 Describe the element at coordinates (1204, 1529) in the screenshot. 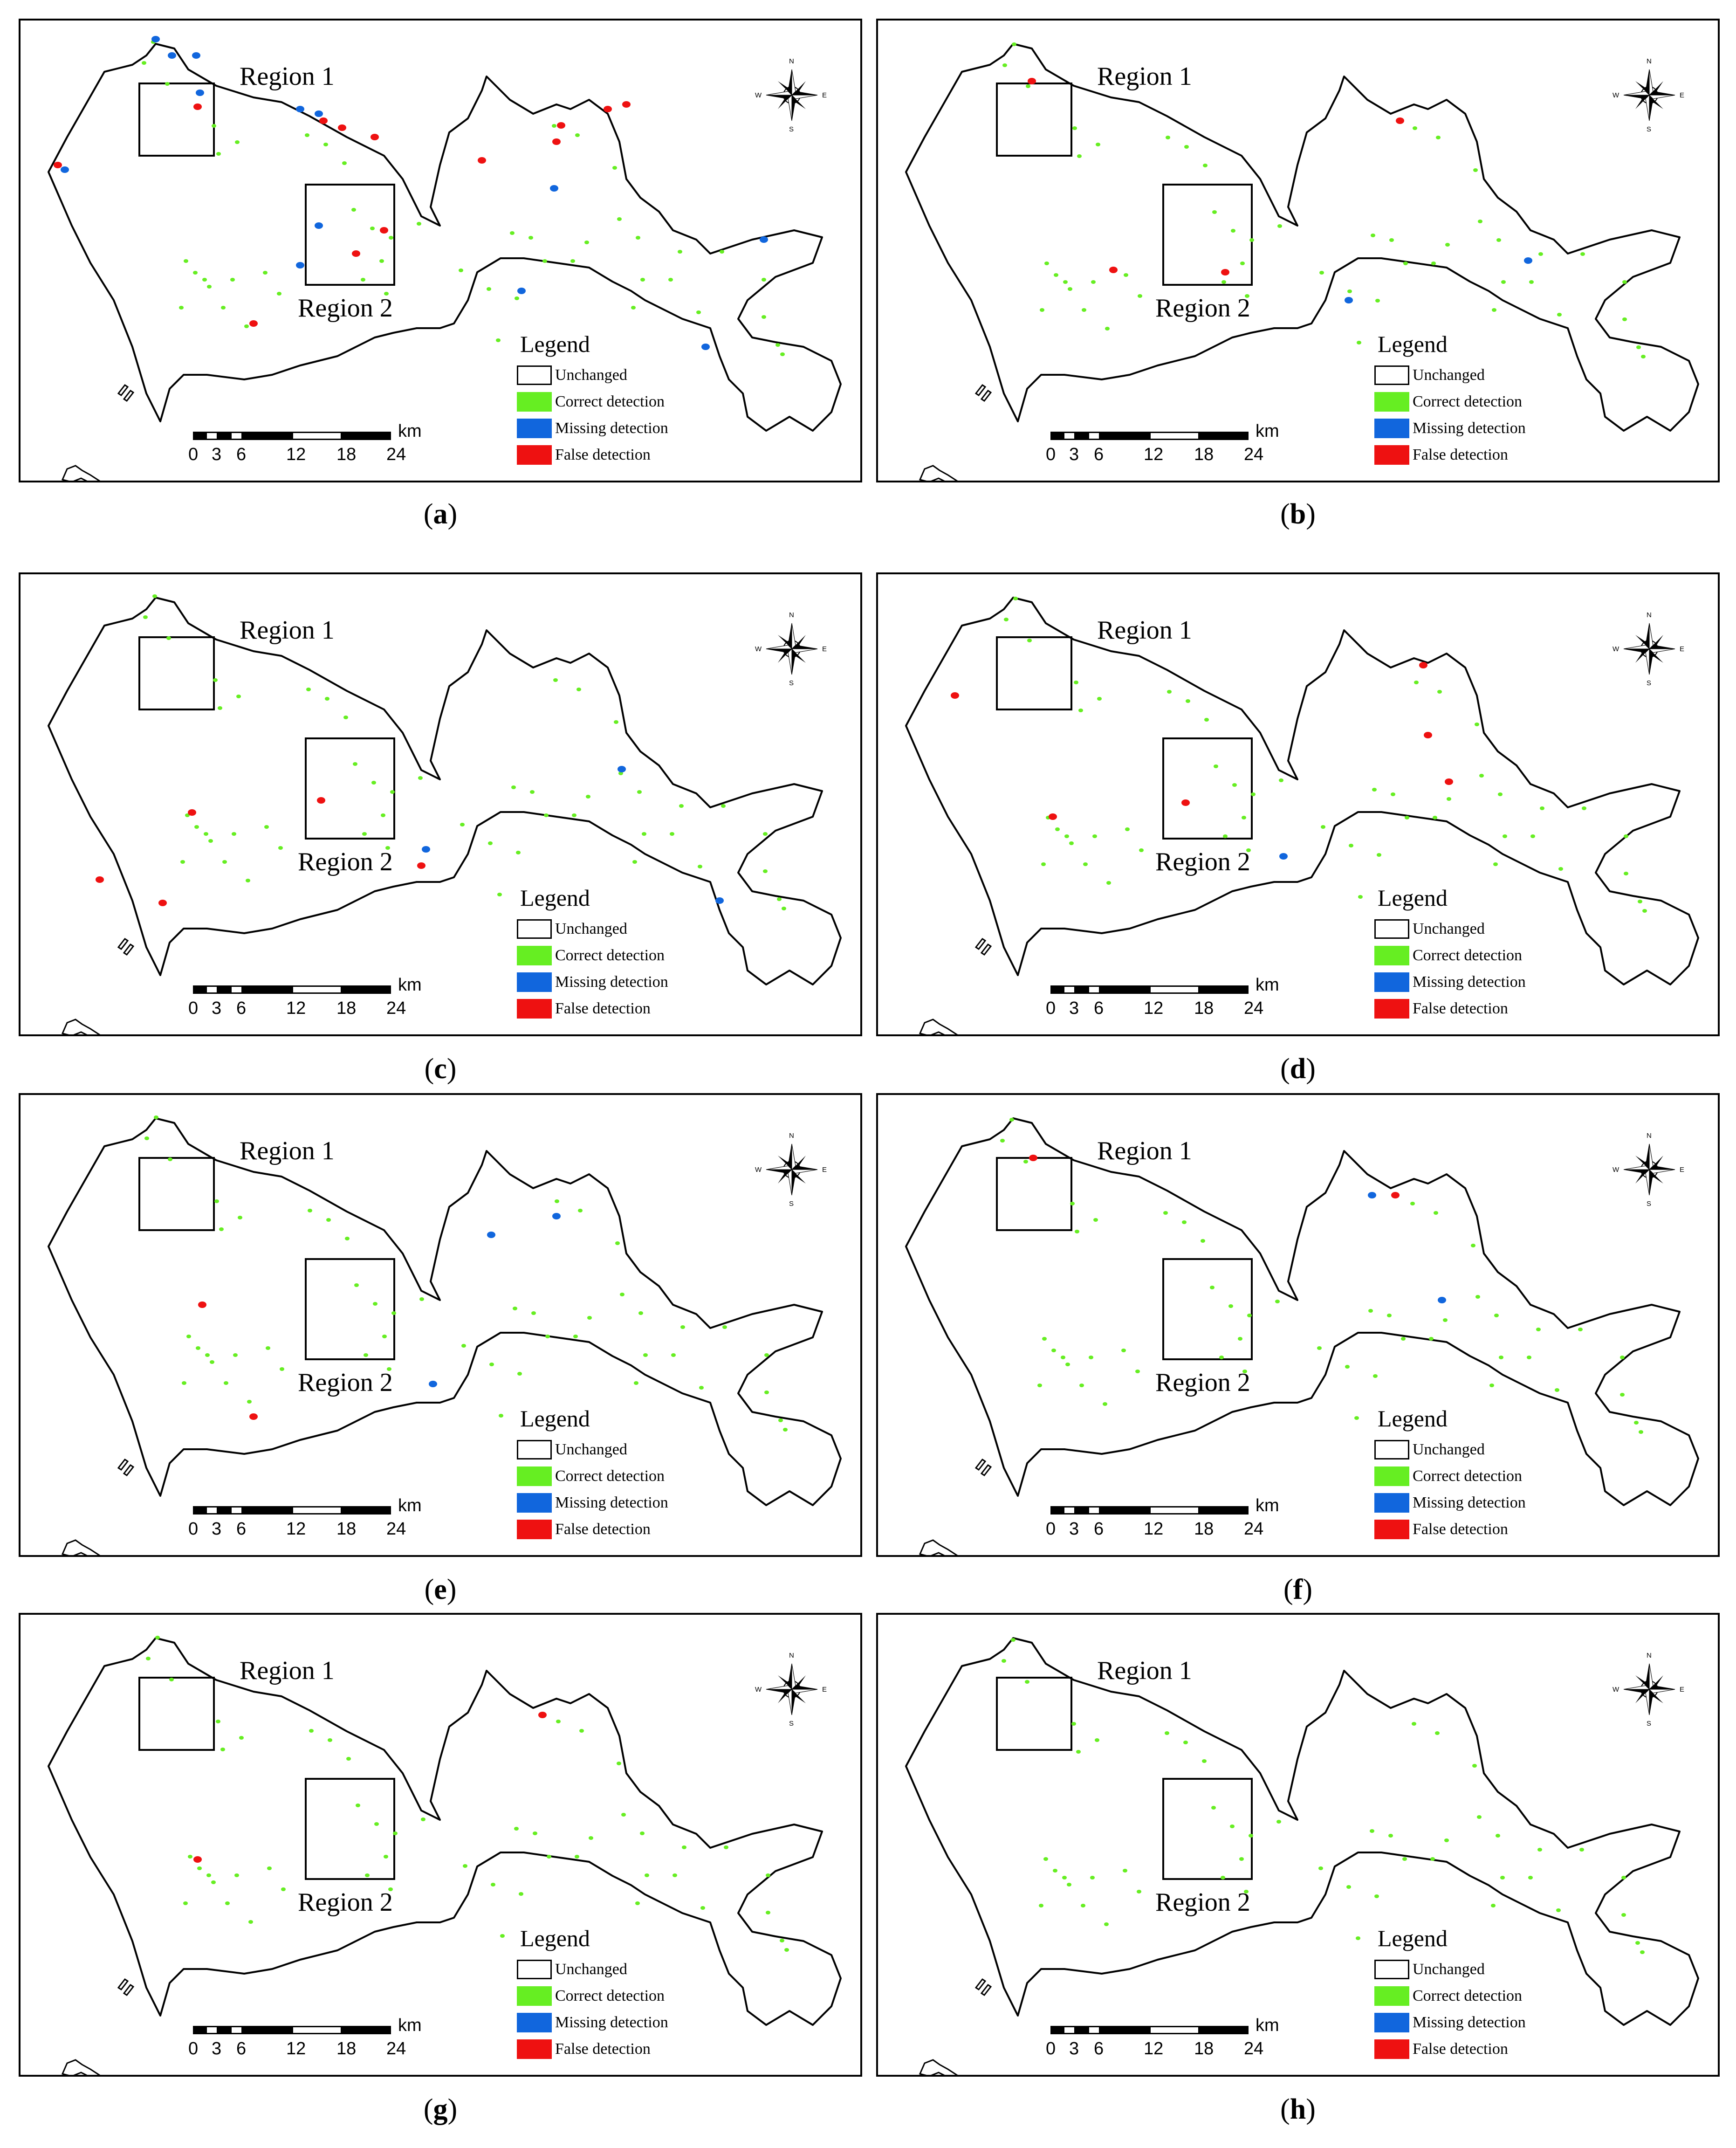

I see `scale-tick-label: 18` at that location.